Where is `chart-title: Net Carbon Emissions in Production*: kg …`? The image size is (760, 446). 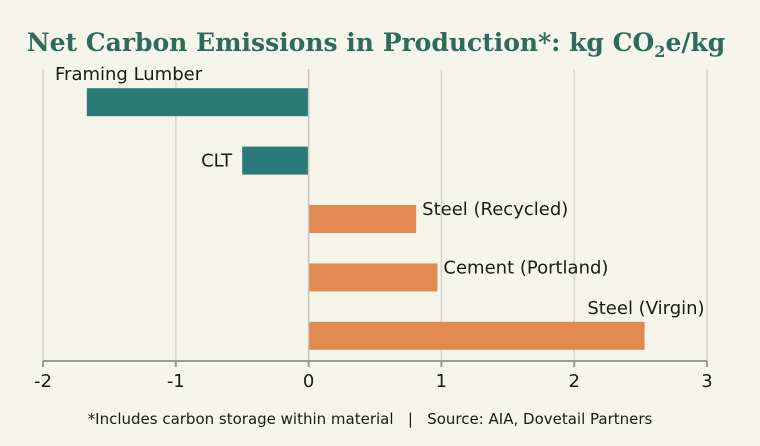 chart-title: Net Carbon Emissions in Production*: kg … is located at coordinates (376, 44).